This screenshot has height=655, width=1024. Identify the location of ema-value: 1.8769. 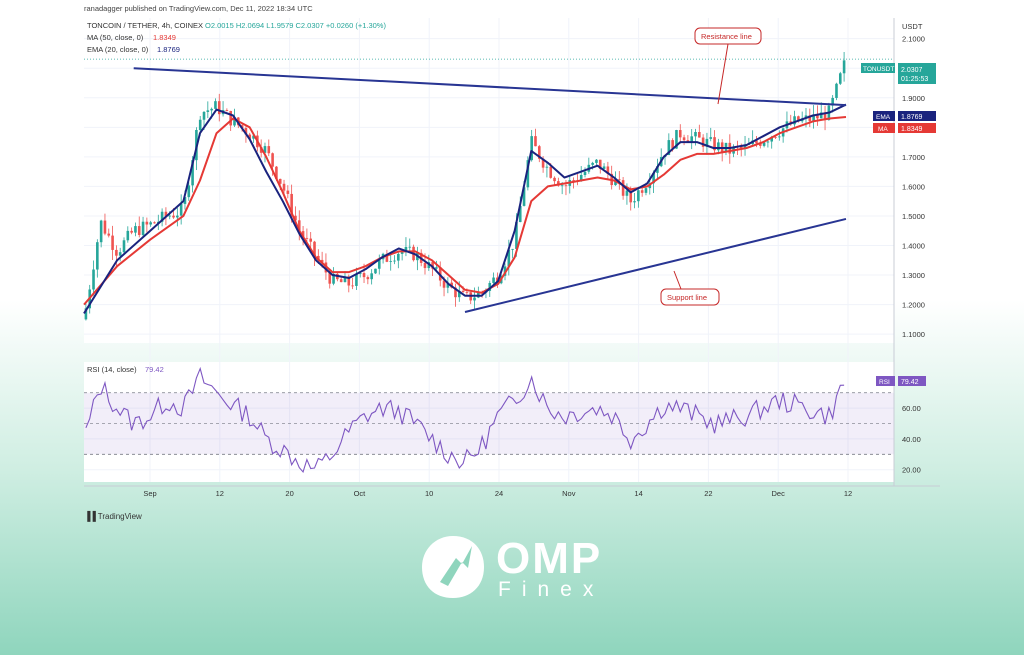
(912, 117).